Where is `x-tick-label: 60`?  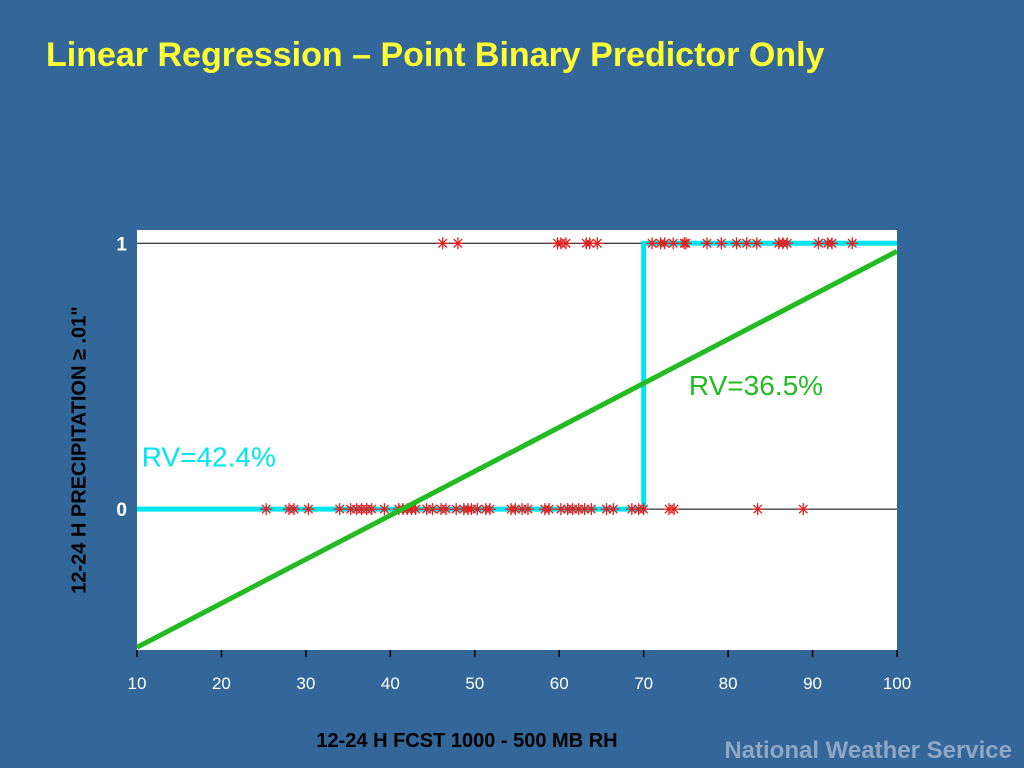
x-tick-label: 60 is located at coordinates (559, 683).